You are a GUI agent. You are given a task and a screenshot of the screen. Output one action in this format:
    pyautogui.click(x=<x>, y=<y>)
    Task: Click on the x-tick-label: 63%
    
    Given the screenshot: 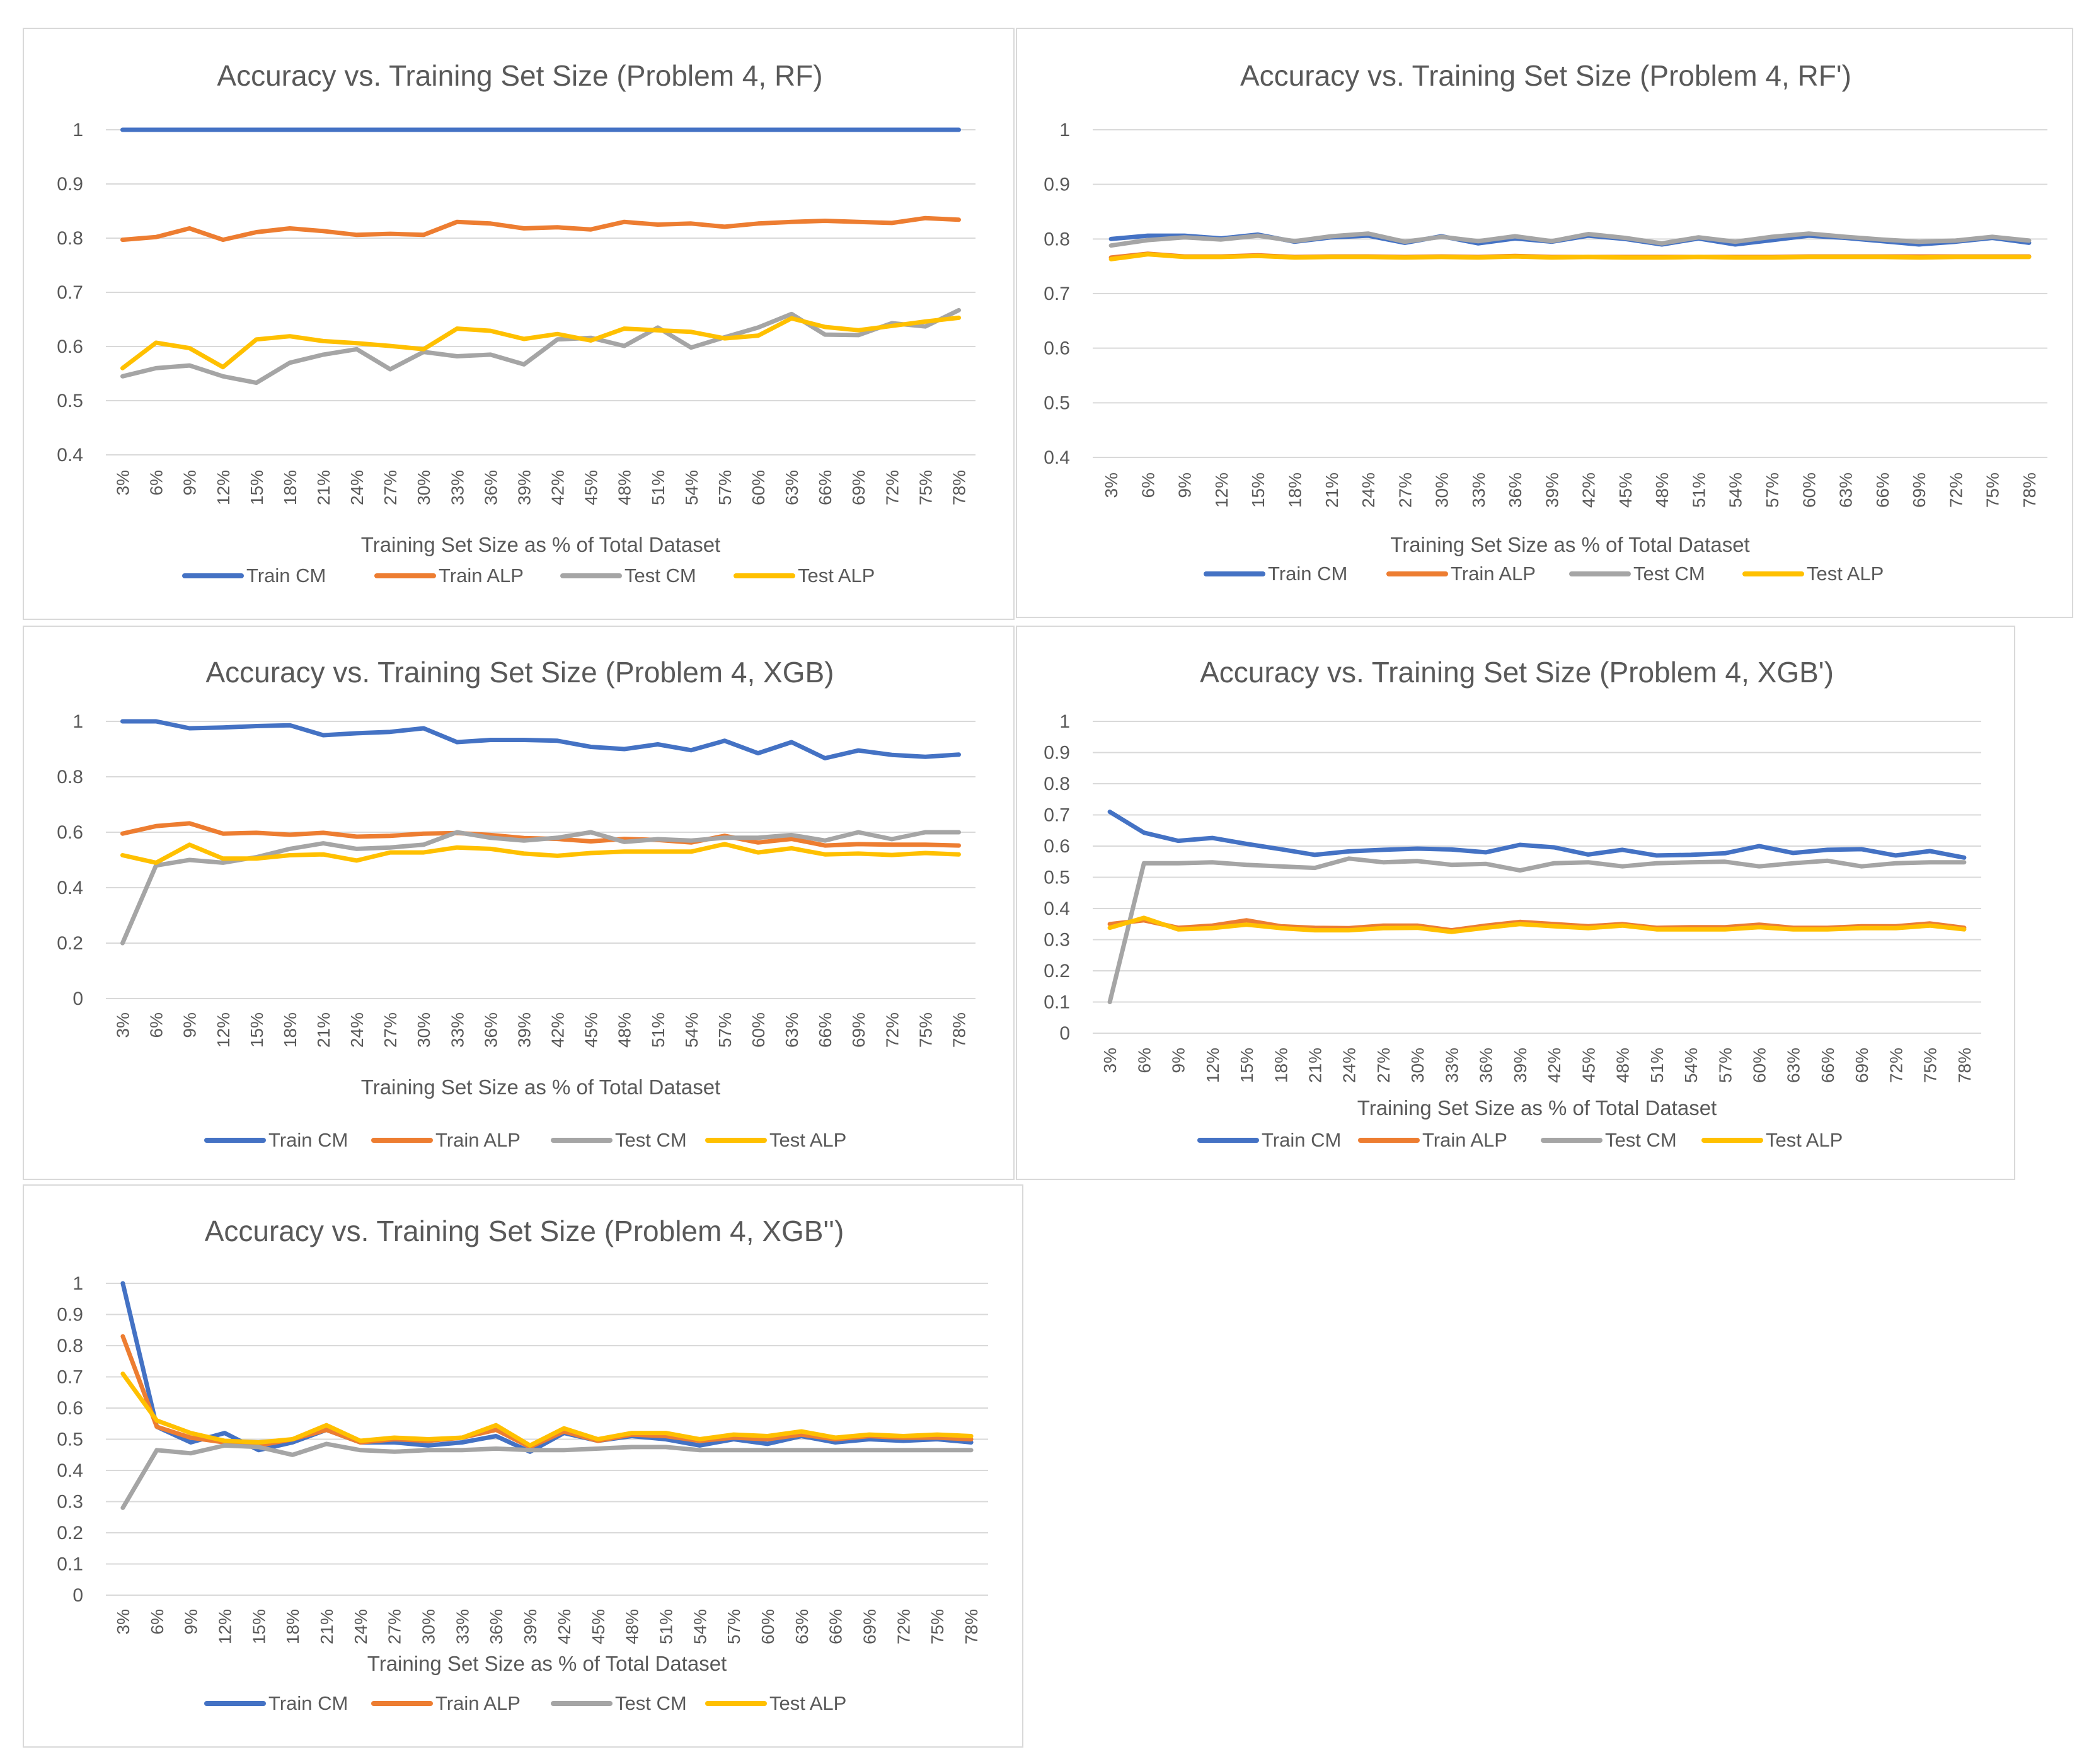 What is the action you would take?
    pyautogui.click(x=1794, y=1065)
    